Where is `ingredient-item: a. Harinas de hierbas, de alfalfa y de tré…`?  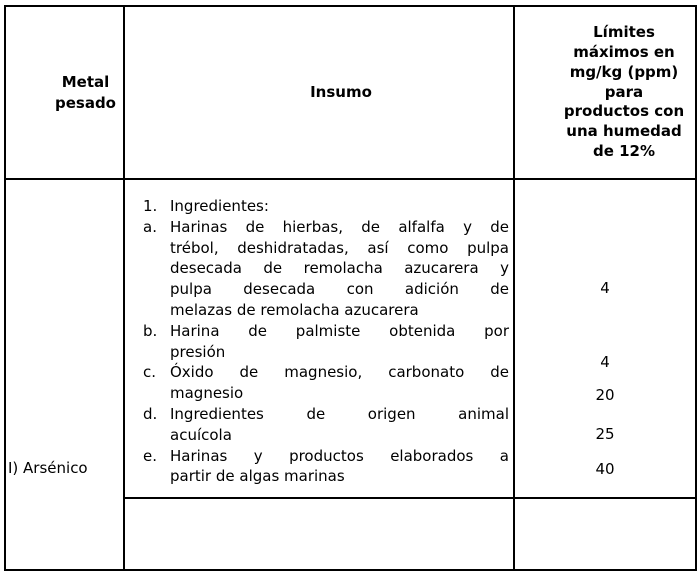
ingredient-item: a. Harinas de hierbas, de alfalfa y de tré… is located at coordinates (326, 269).